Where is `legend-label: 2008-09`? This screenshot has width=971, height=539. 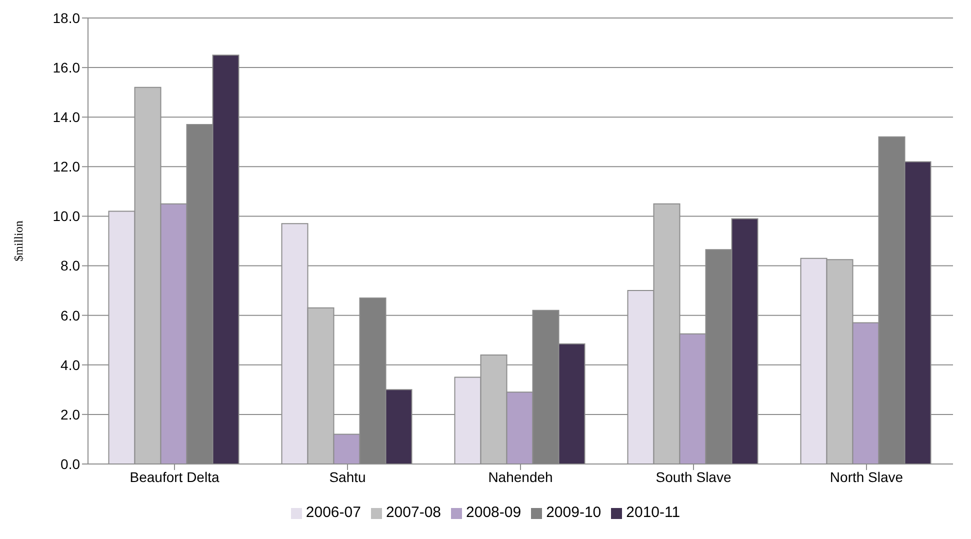 legend-label: 2008-09 is located at coordinates (494, 512).